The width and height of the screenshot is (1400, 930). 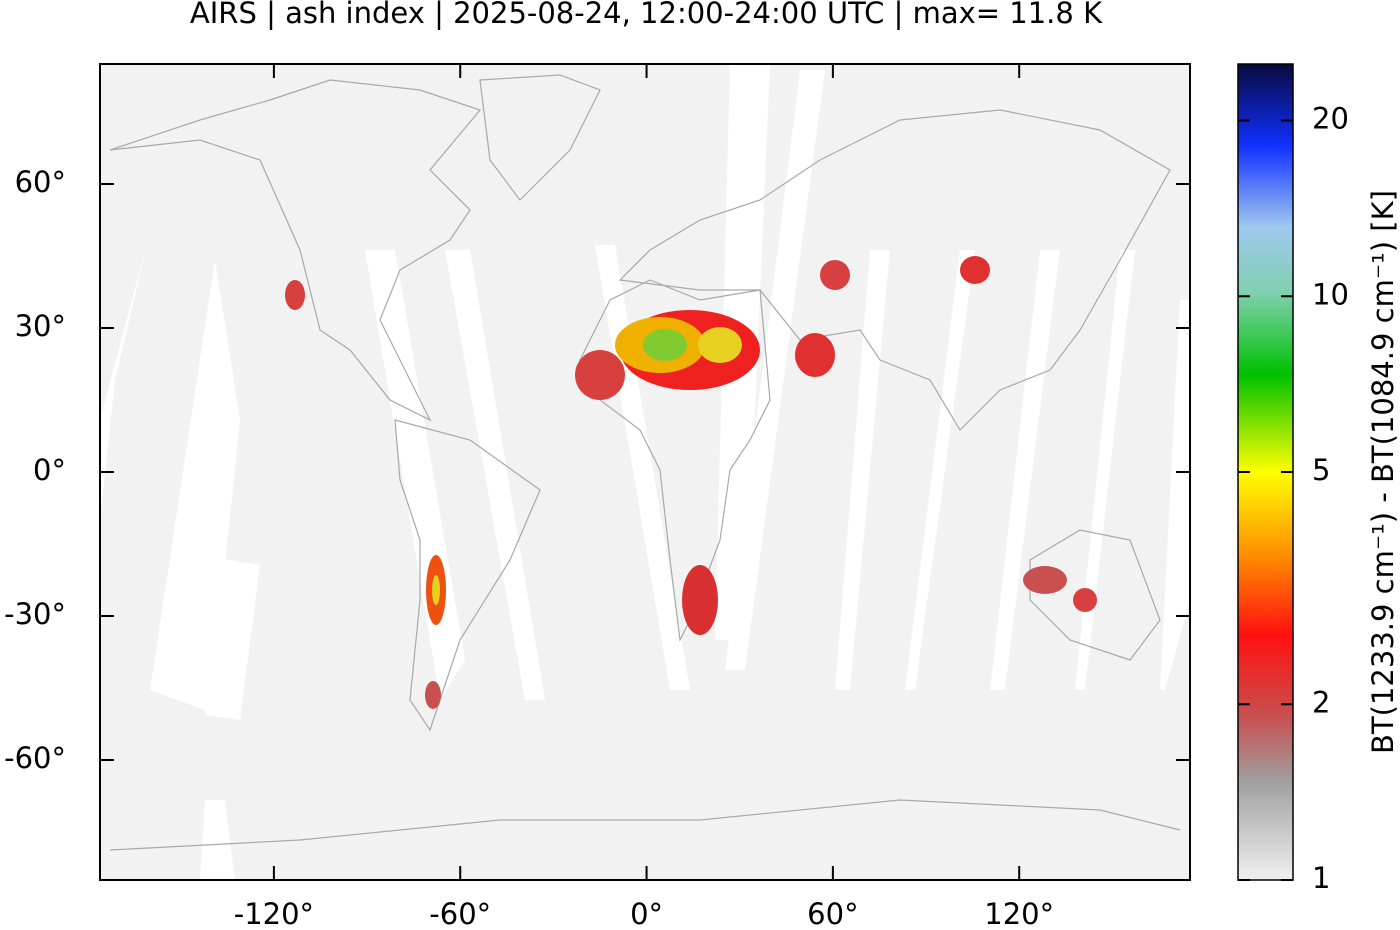 What do you see at coordinates (40, 326) in the screenshot?
I see `y-tick-label: 30°` at bounding box center [40, 326].